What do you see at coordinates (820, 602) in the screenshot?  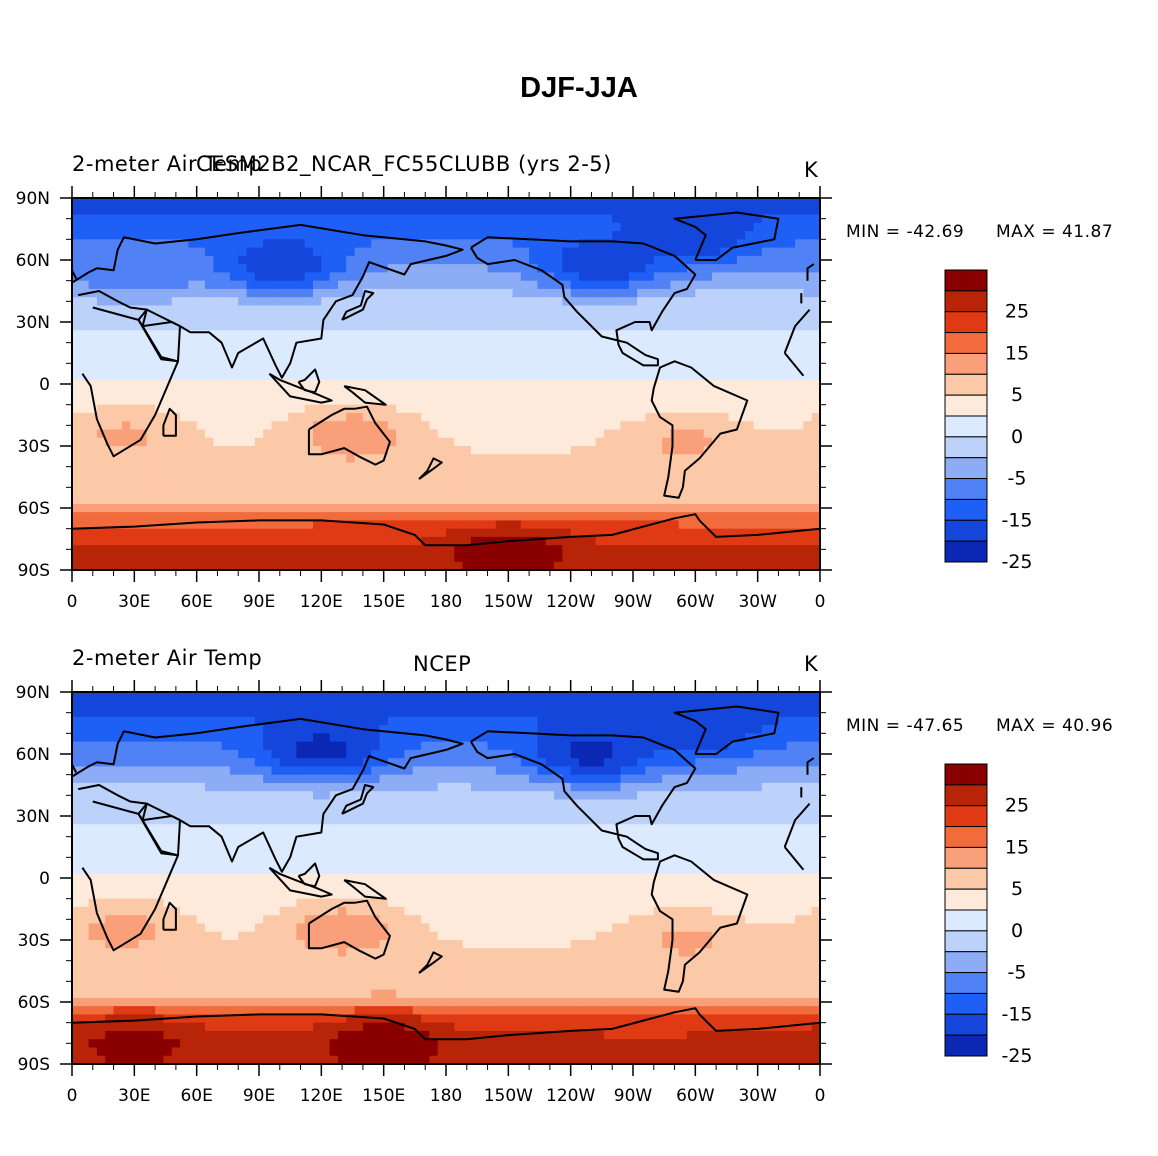 I see `x-tick-label: 0` at bounding box center [820, 602].